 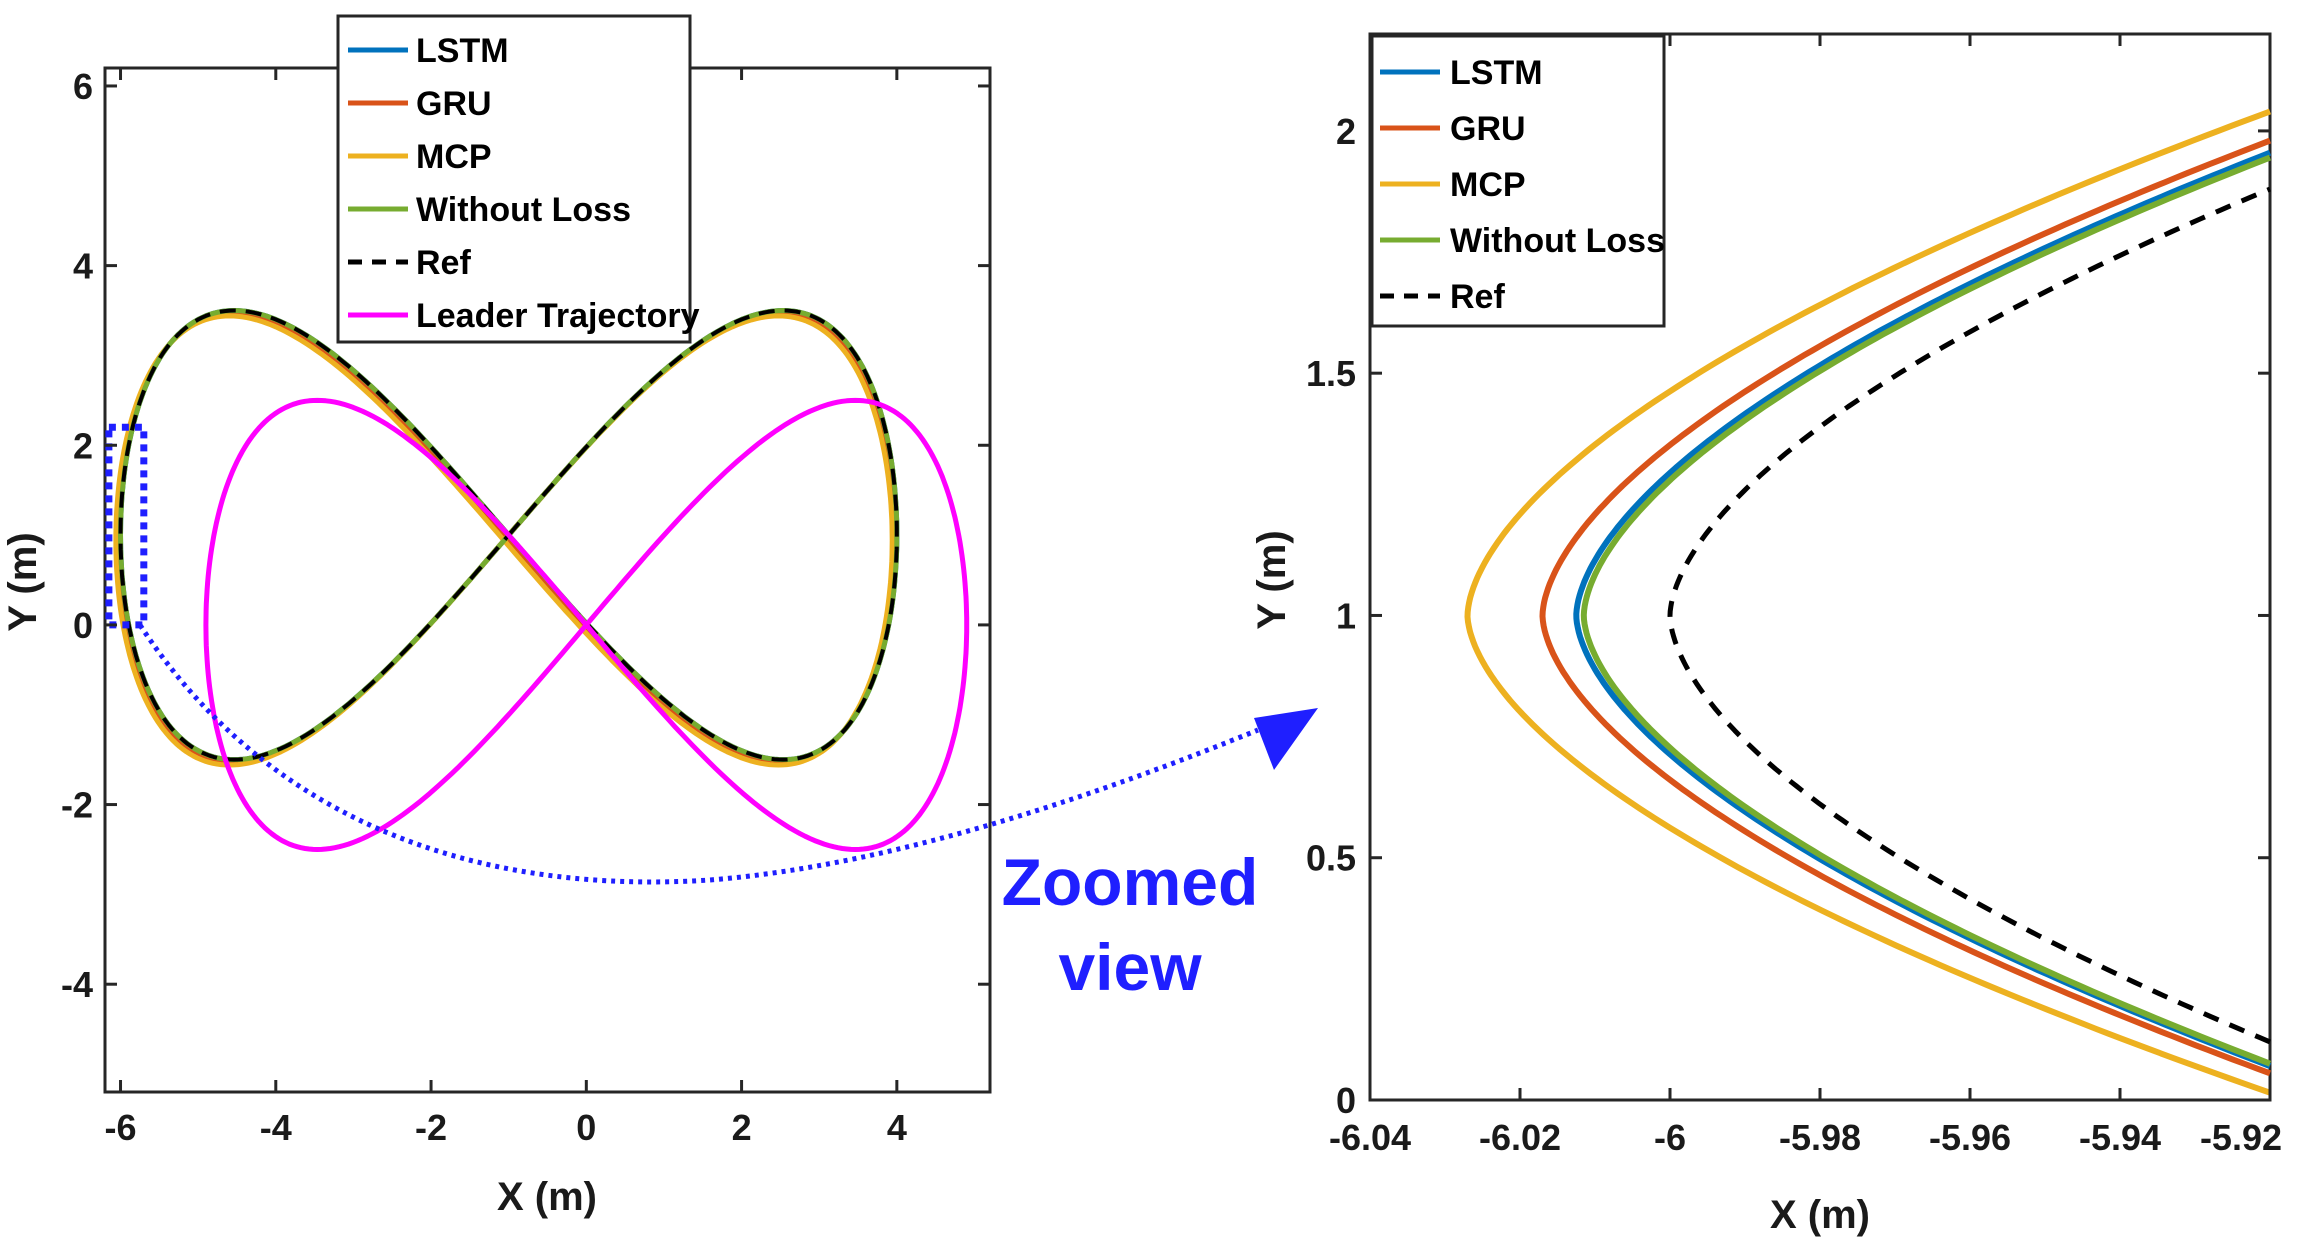 What do you see at coordinates (1346, 1100) in the screenshot?
I see `zoom-y-tick-label: 0` at bounding box center [1346, 1100].